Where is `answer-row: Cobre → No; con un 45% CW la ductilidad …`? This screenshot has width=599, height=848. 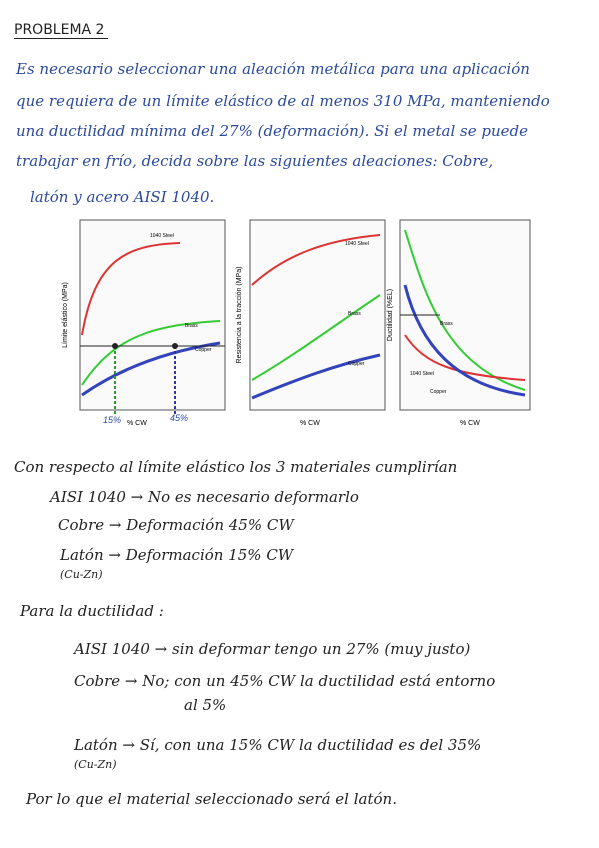
answer-row: Cobre → No; con un 45% CW la ductilidad … is located at coordinates (285, 681).